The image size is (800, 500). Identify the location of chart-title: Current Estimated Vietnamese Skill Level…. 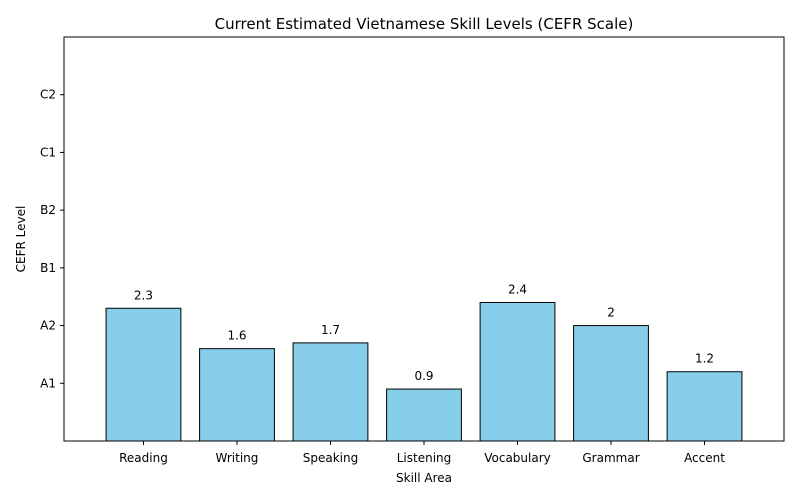
(424, 24).